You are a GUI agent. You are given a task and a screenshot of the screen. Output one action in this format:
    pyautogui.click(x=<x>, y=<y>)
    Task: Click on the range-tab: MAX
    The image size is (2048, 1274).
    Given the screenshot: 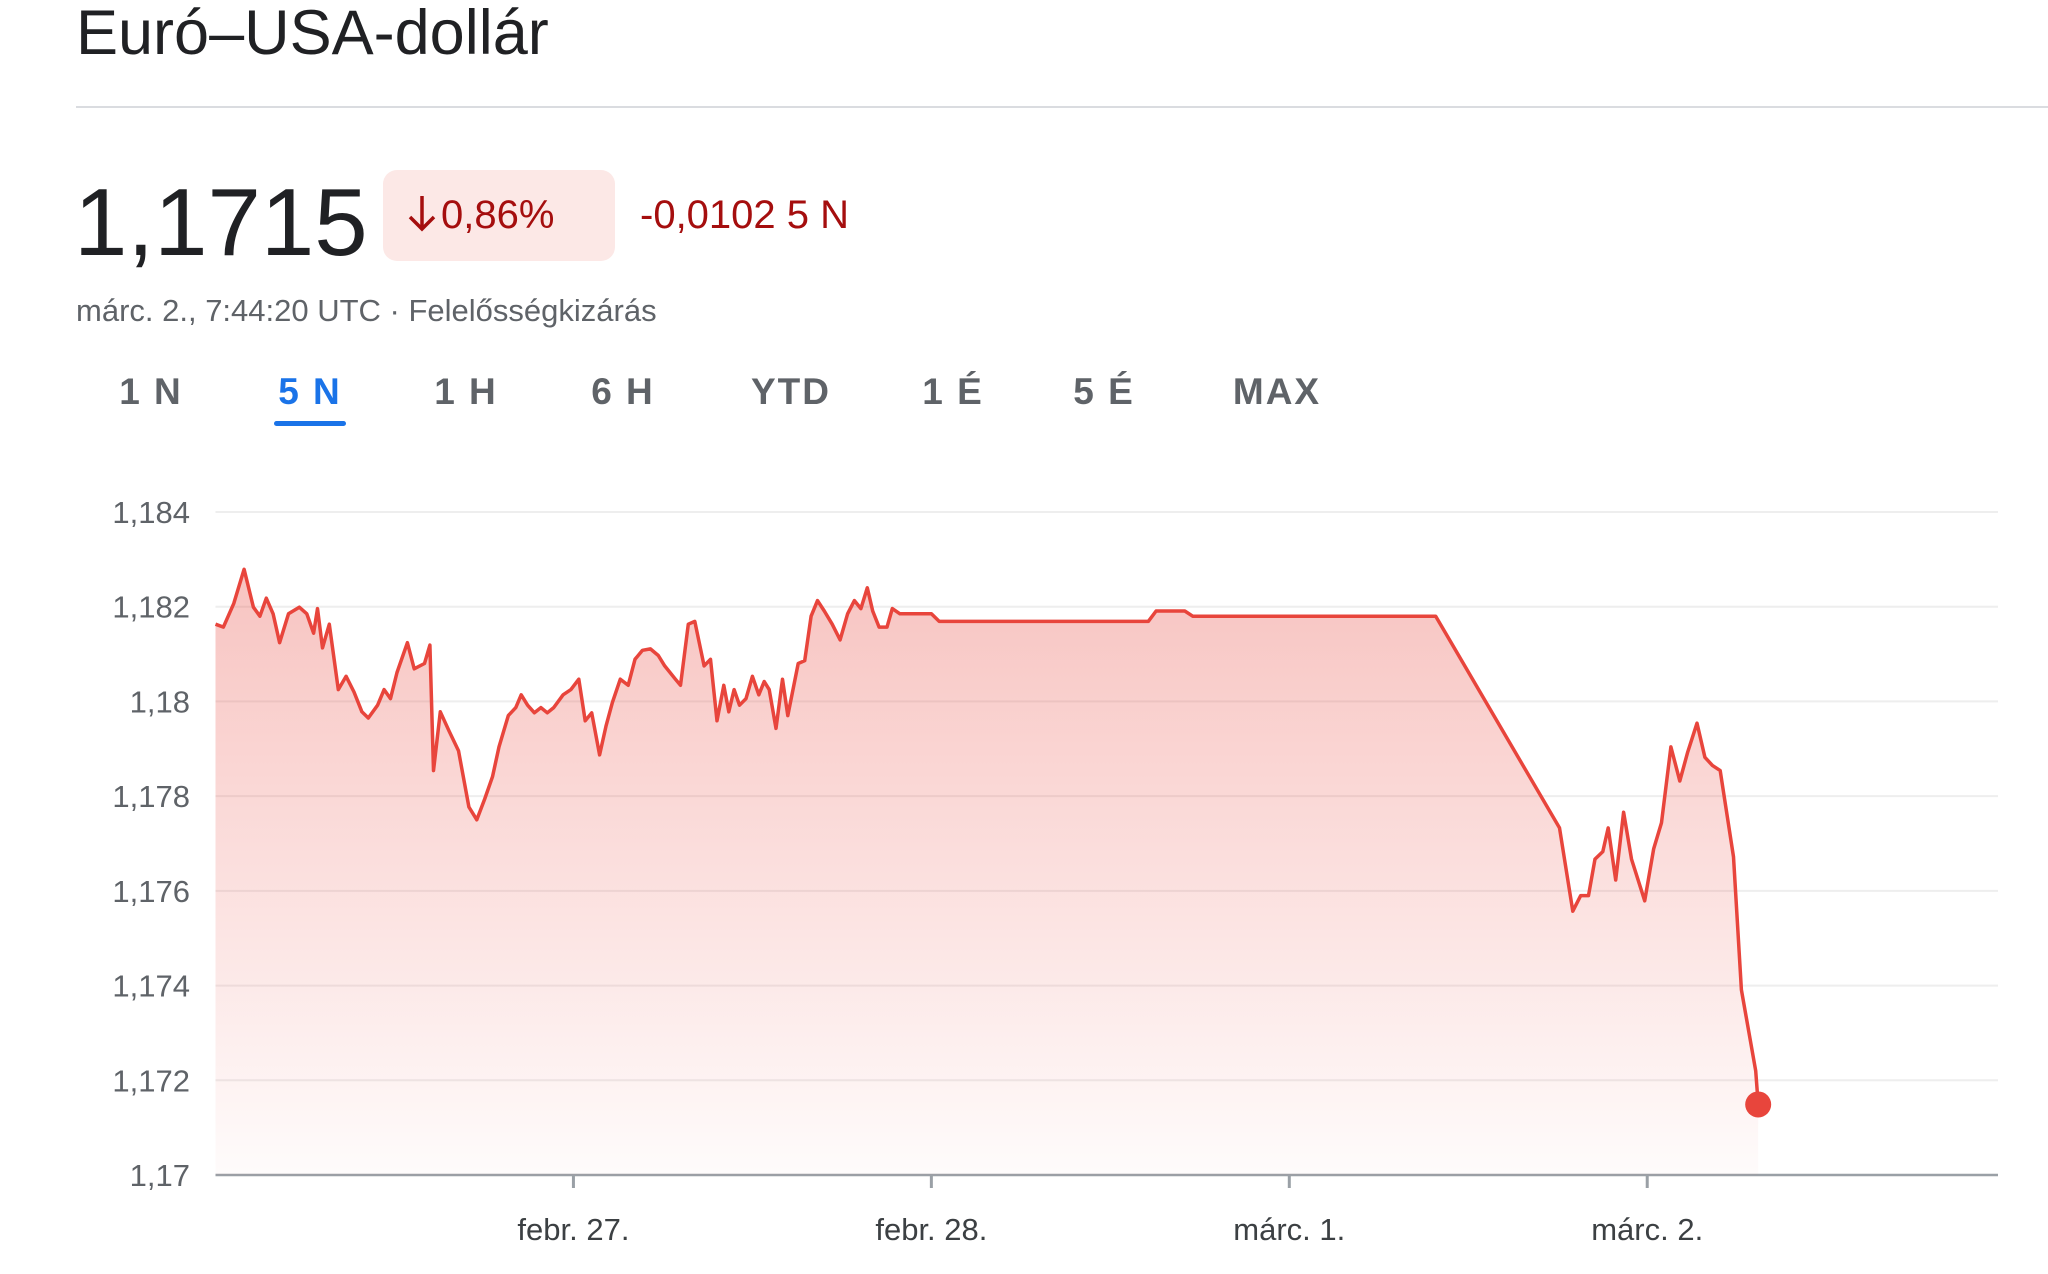 What is the action you would take?
    pyautogui.click(x=1277, y=391)
    